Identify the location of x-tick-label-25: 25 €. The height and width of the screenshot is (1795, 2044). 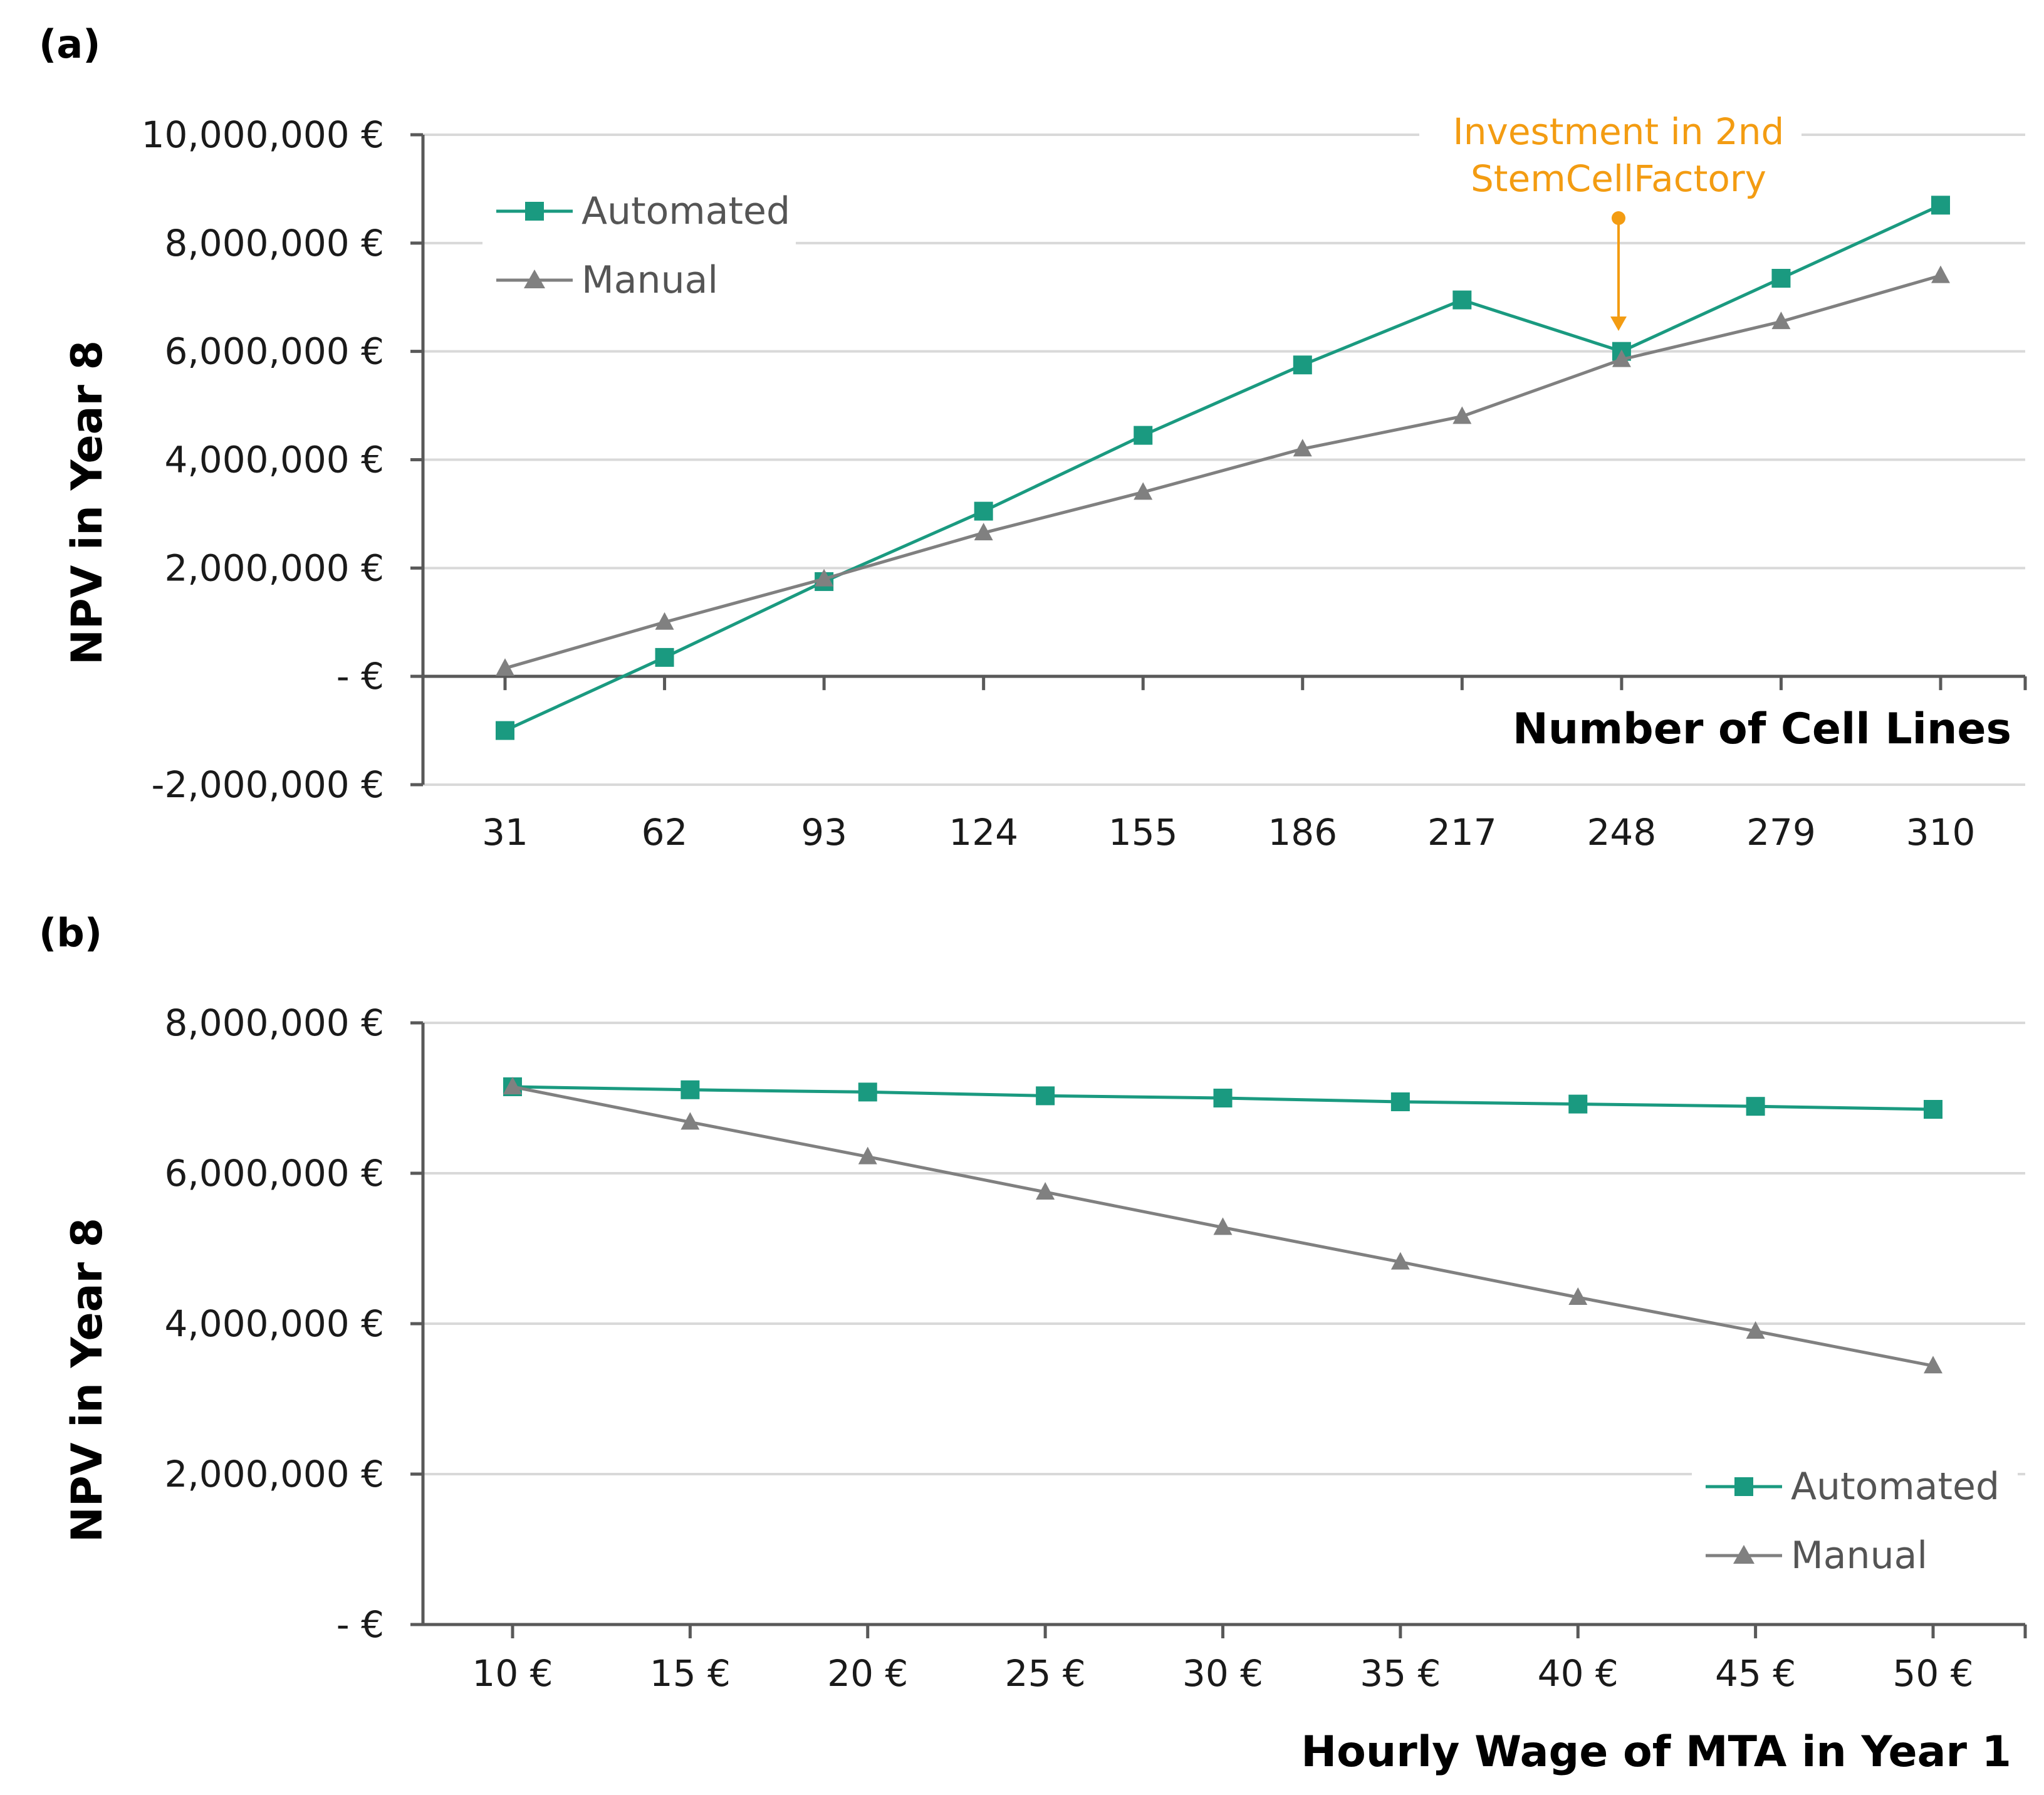
(1045, 1673).